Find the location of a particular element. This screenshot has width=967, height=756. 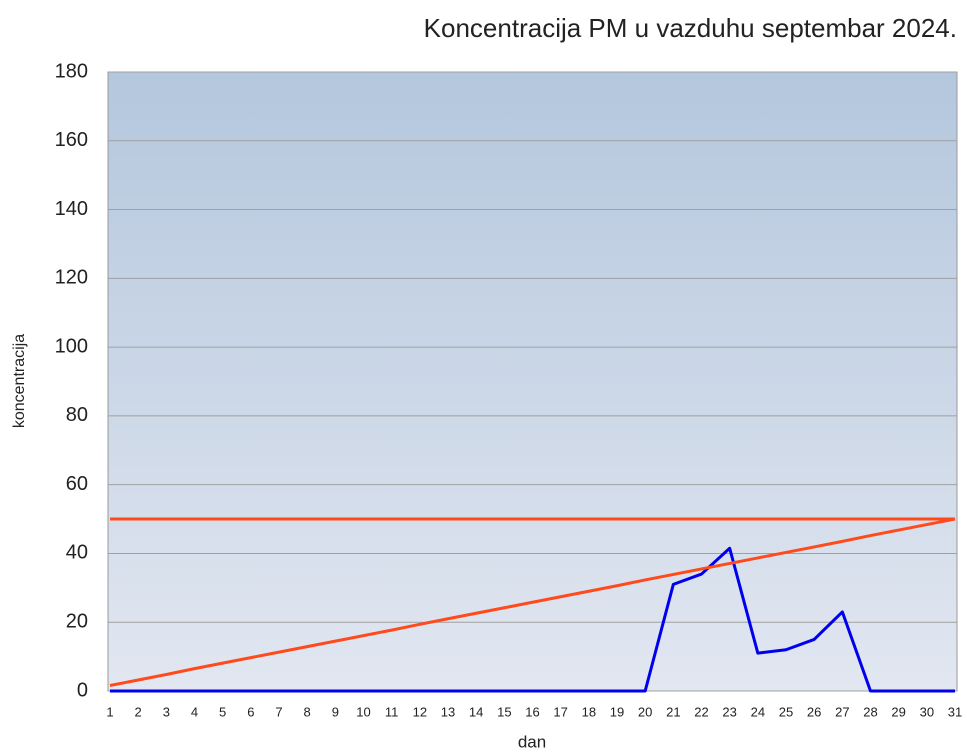

x-tick-label: 21 is located at coordinates (673, 711).